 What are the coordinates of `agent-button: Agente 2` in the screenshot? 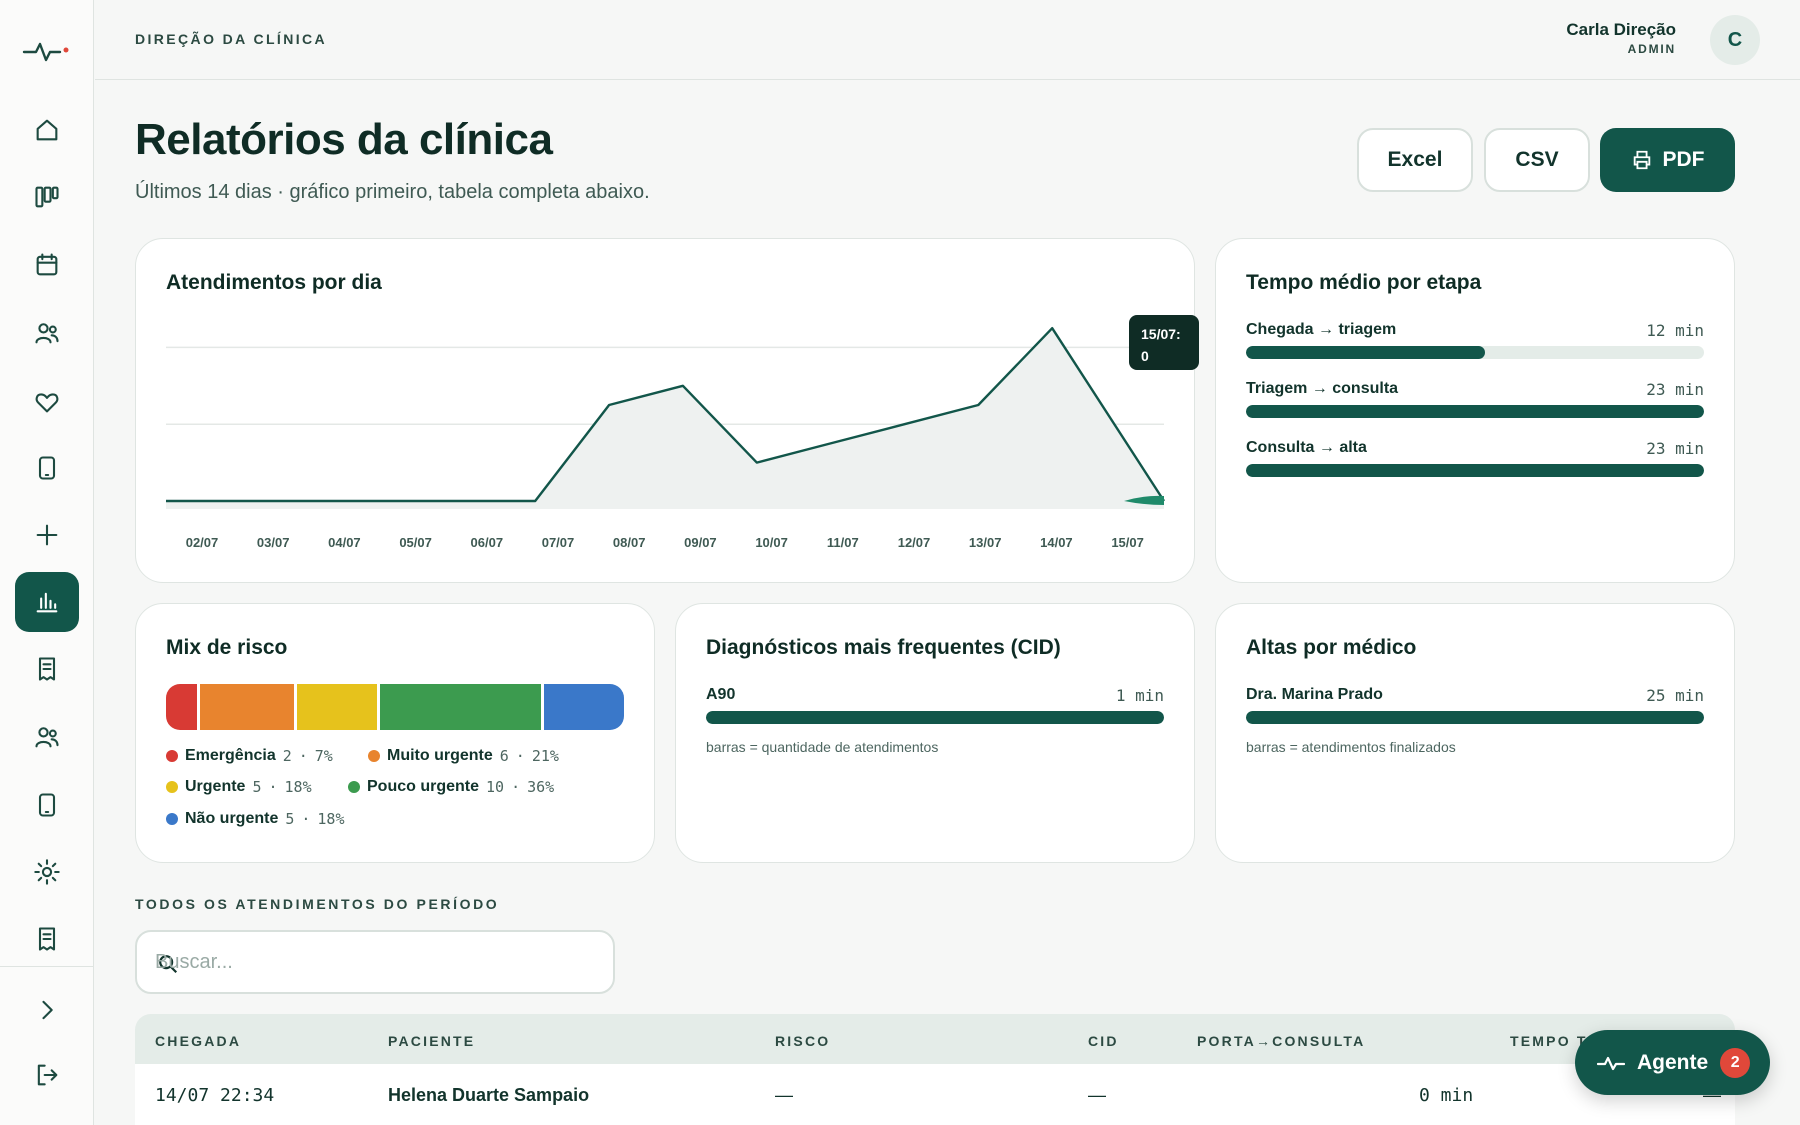 It's located at (1672, 1062).